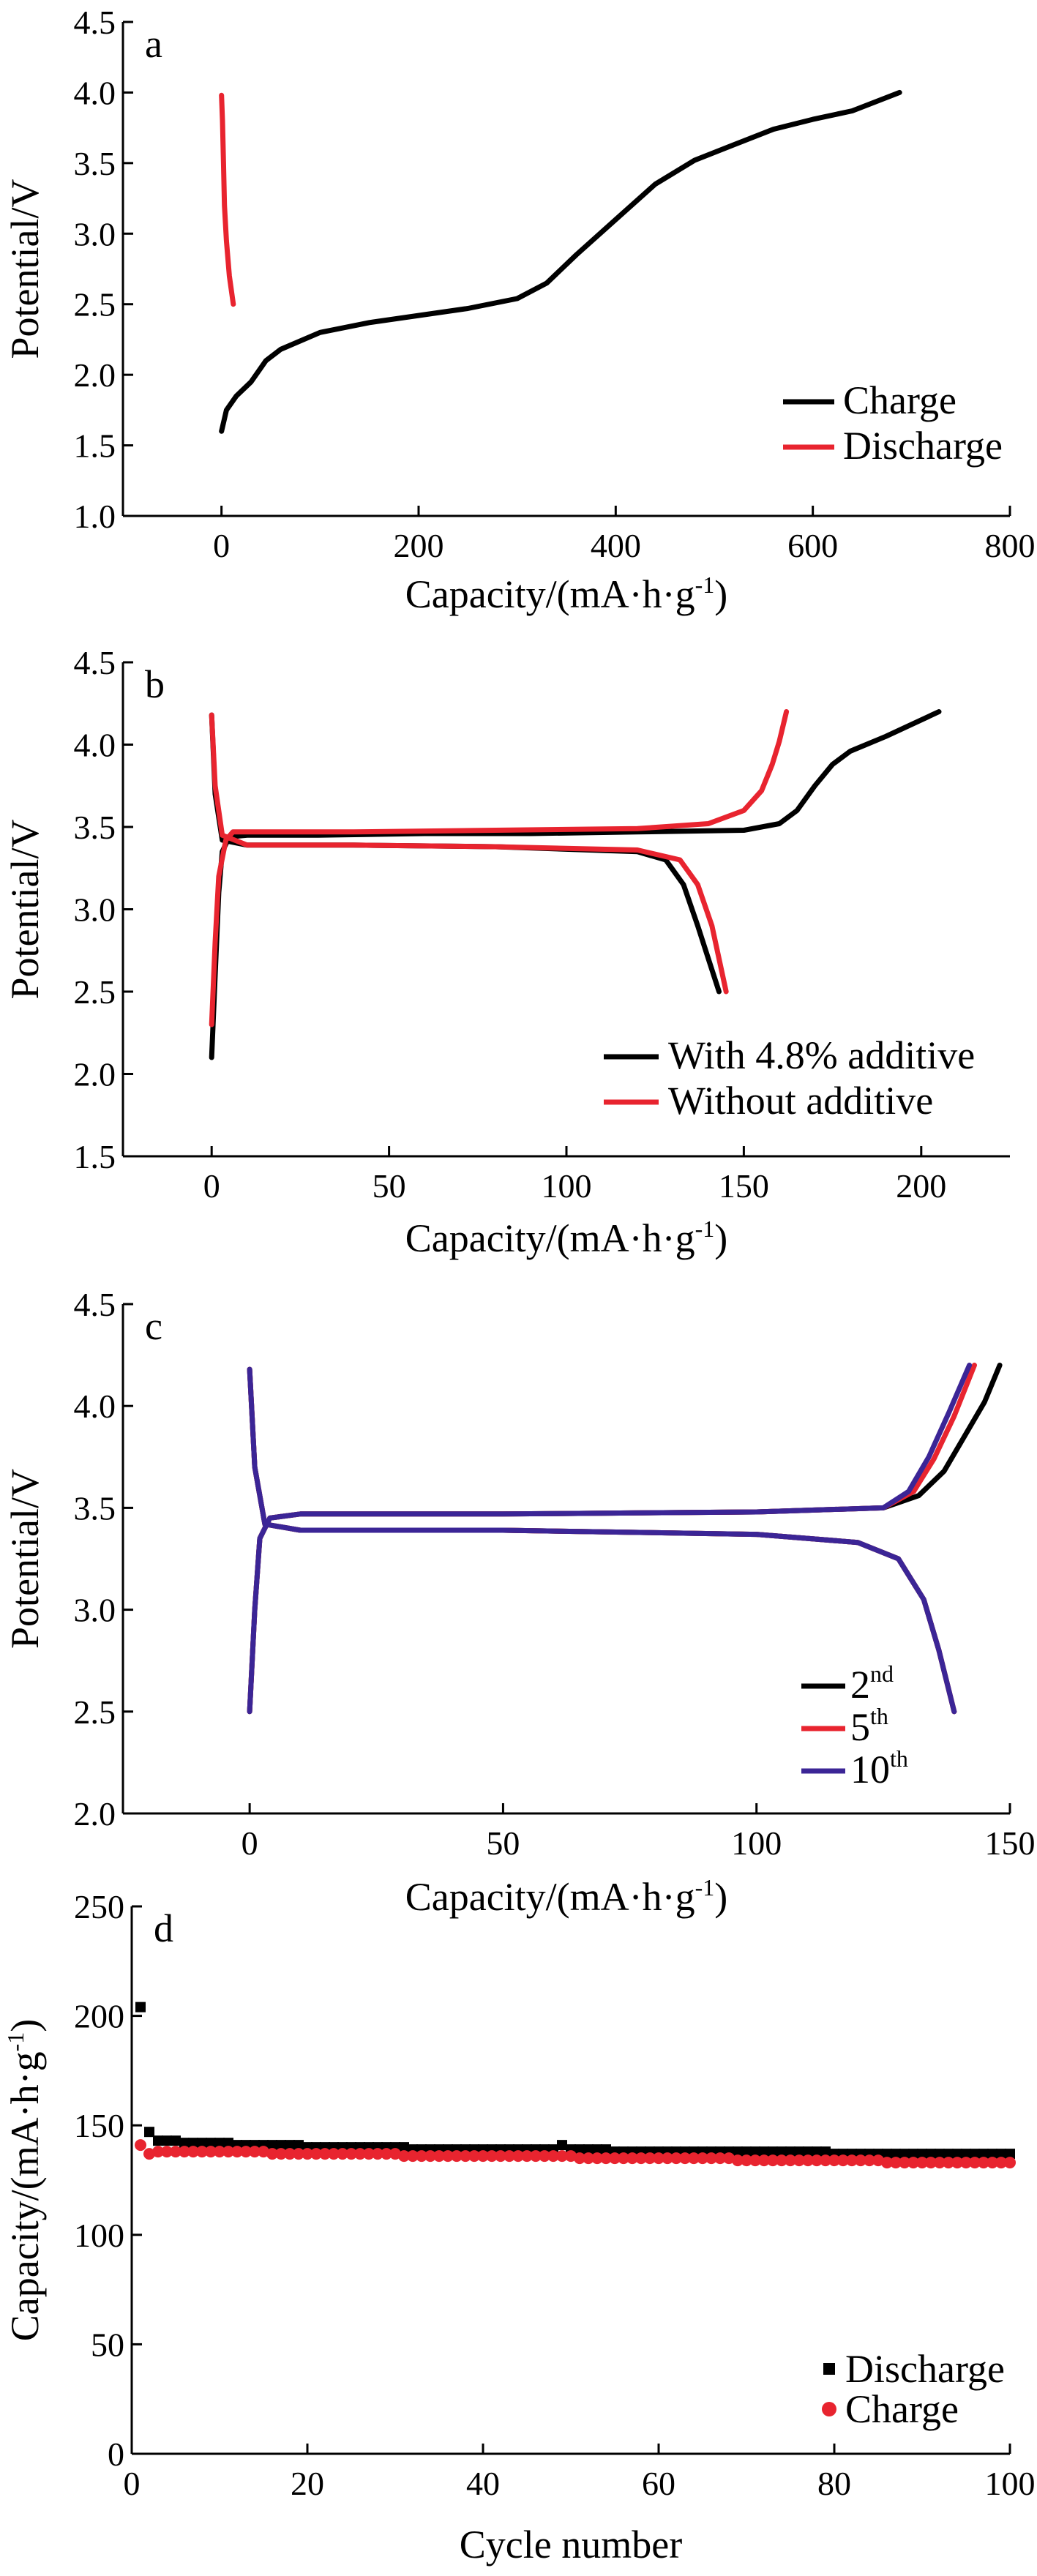  I want to click on x-tick-label: 200, so click(921, 1186).